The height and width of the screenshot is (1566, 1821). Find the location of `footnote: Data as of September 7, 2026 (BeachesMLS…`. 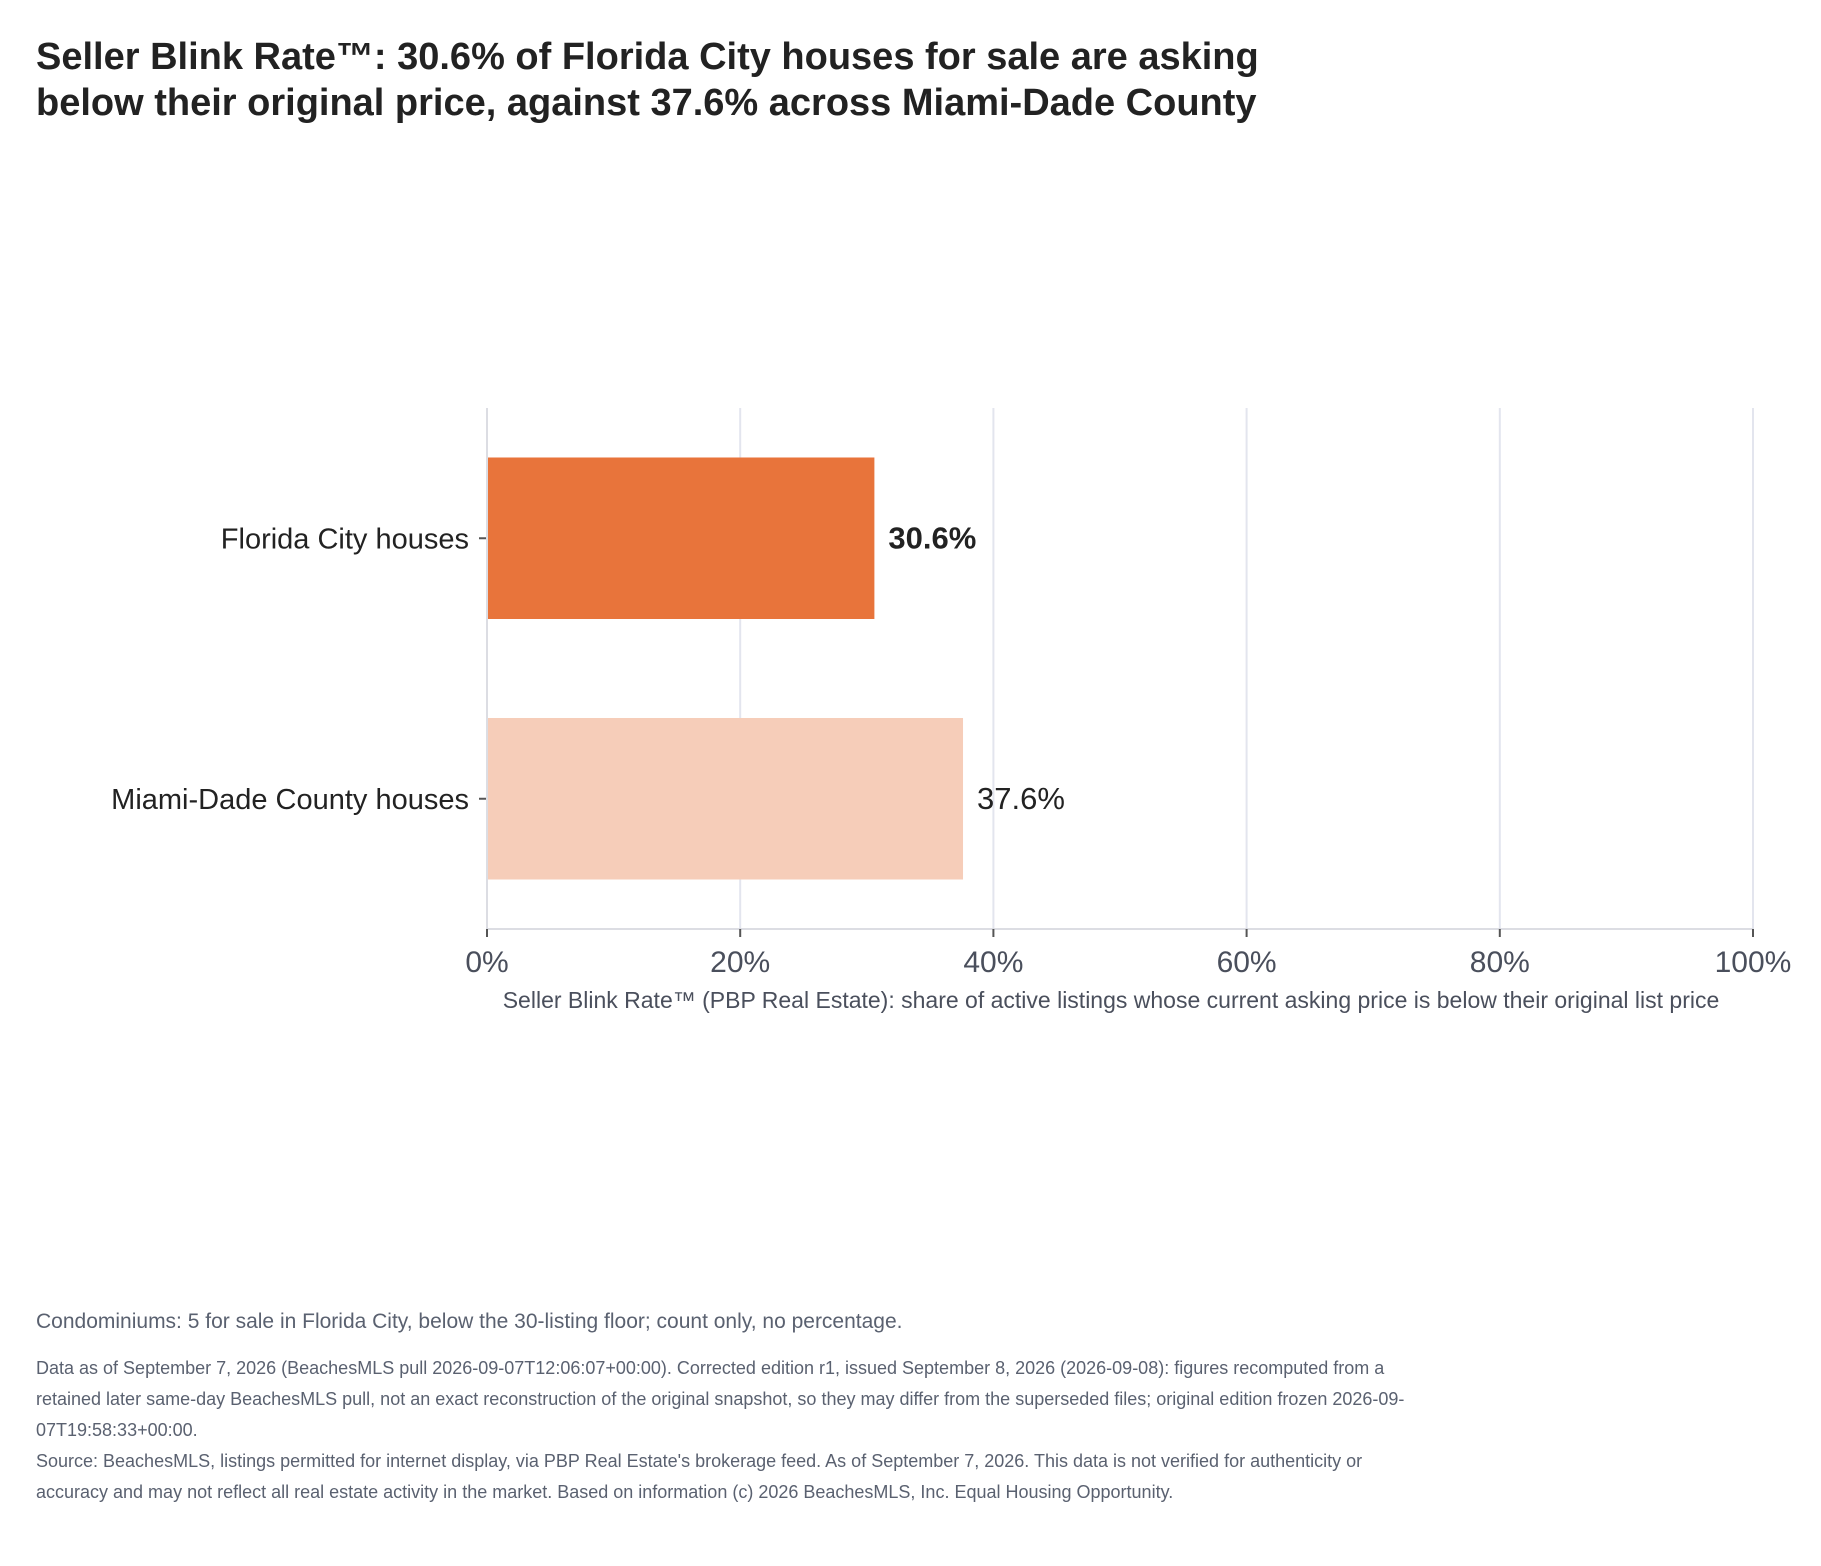

footnote: Data as of September 7, 2026 (BeachesMLS… is located at coordinates (726, 1430).